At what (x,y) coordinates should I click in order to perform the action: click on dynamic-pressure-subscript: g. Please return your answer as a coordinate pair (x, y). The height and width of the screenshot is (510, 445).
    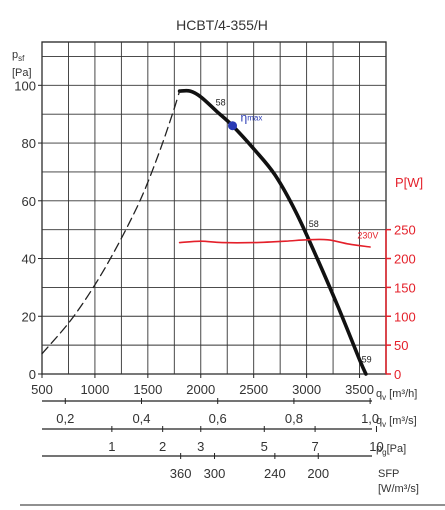
    Looking at the image, I should click on (384, 452).